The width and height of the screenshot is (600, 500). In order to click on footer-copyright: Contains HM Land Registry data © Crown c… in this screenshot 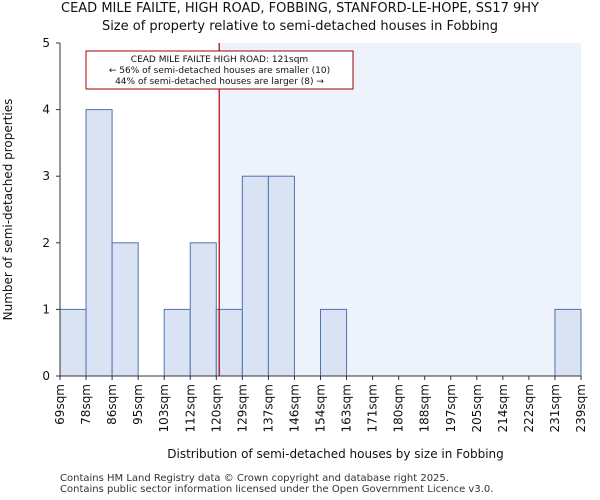, I will do `click(254, 478)`.